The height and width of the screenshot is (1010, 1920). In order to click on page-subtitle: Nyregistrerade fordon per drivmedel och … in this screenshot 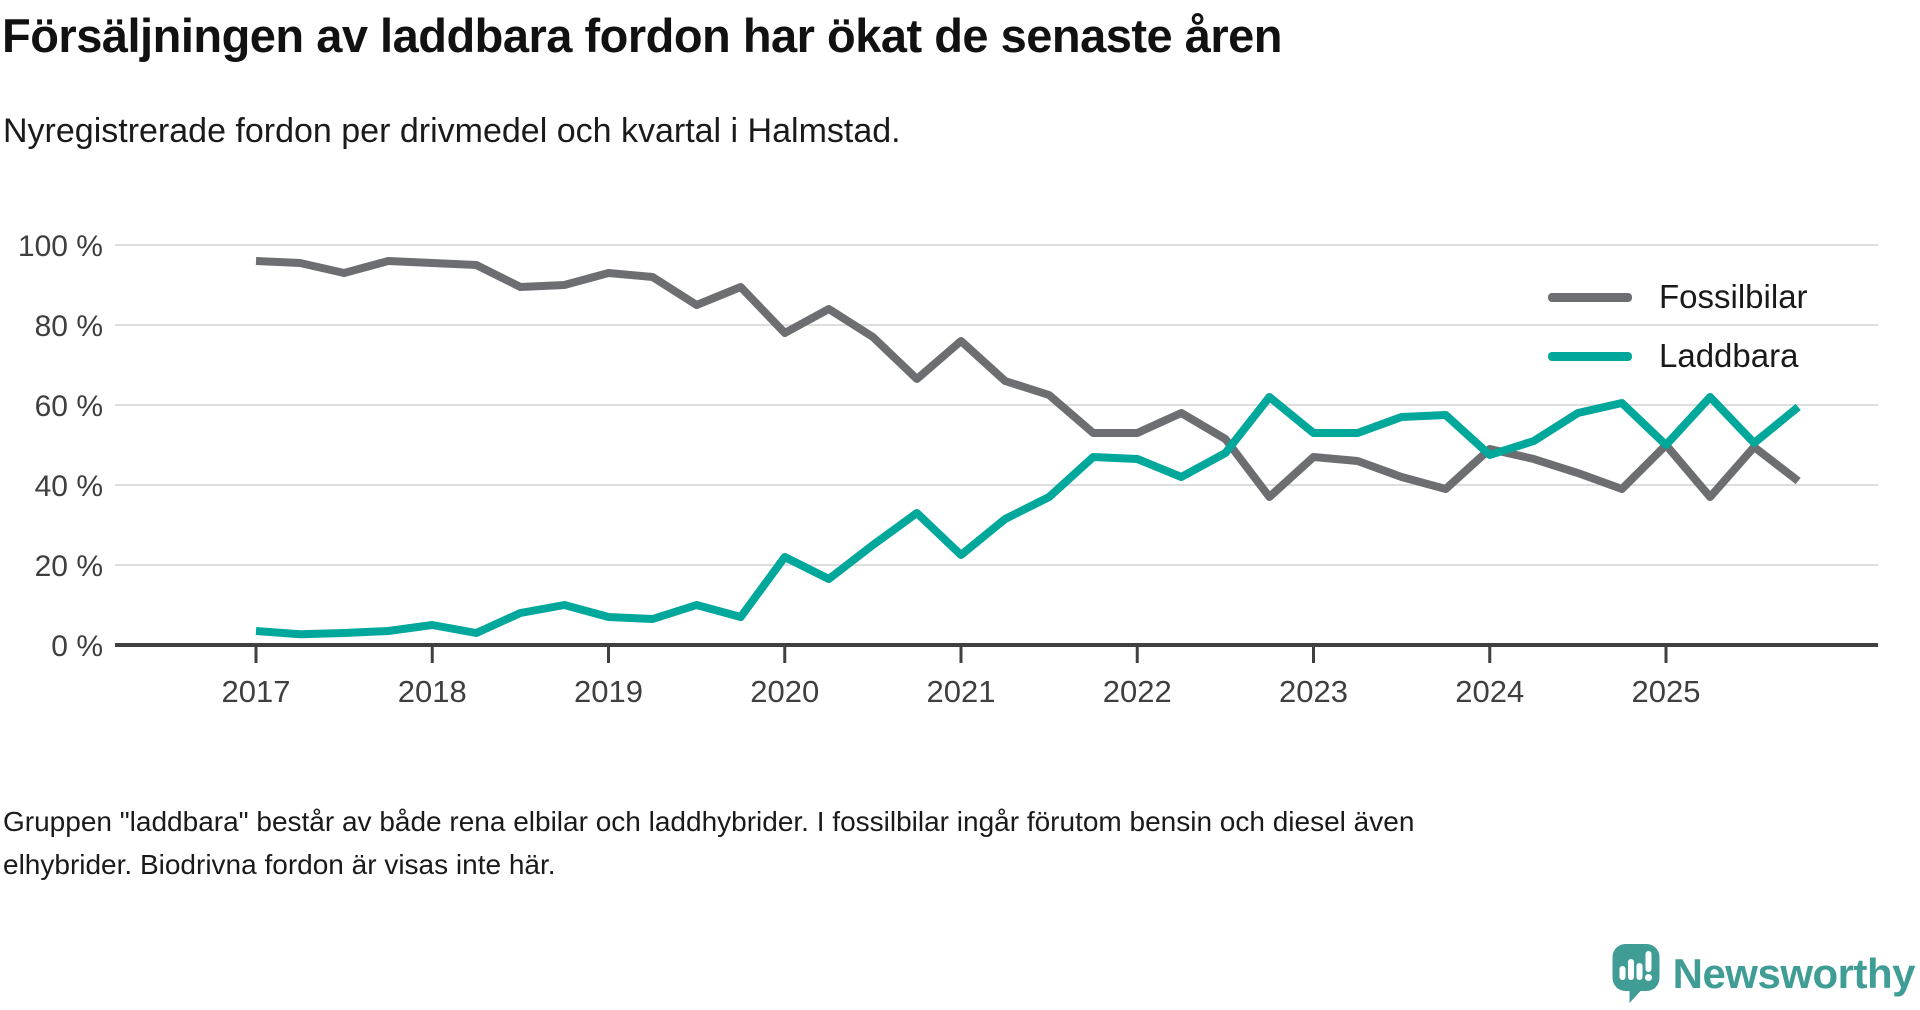, I will do `click(452, 131)`.